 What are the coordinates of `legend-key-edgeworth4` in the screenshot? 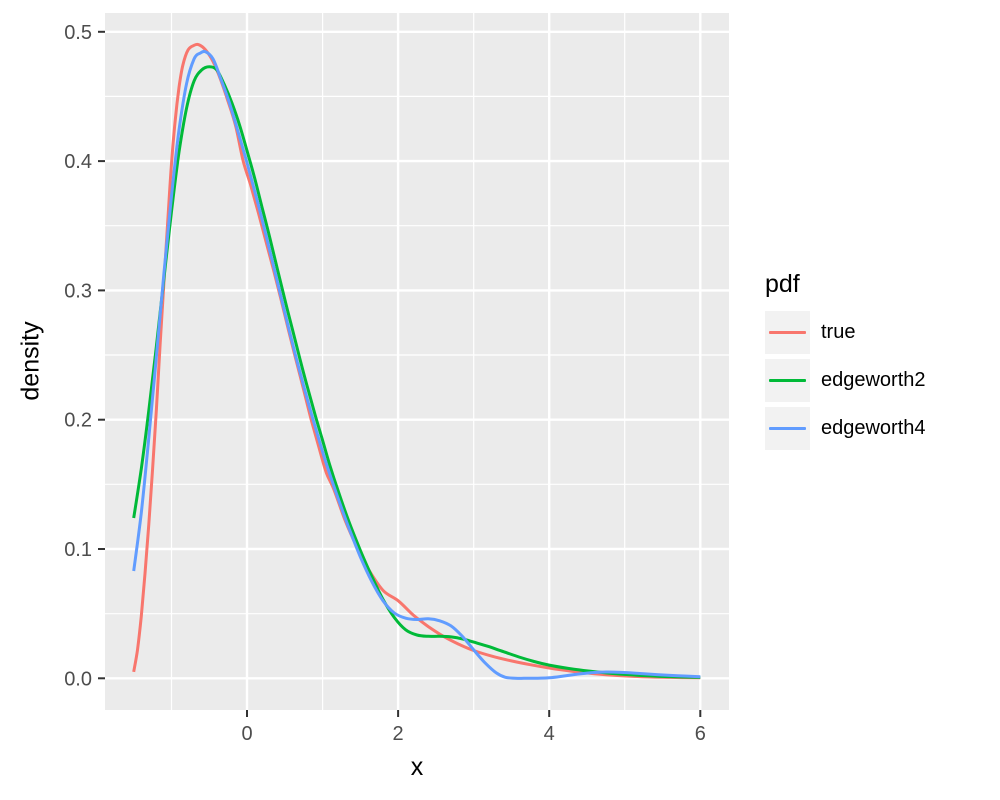 It's located at (787, 428).